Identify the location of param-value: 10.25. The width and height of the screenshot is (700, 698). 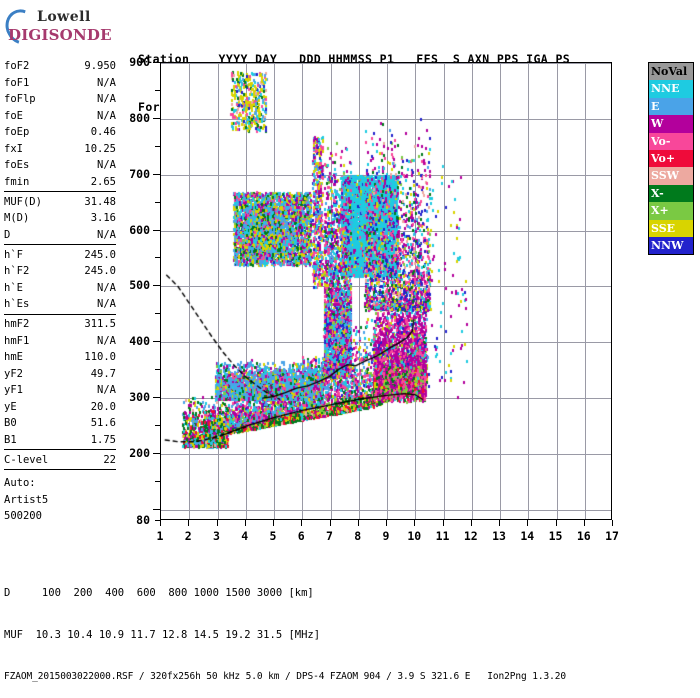
(100, 148).